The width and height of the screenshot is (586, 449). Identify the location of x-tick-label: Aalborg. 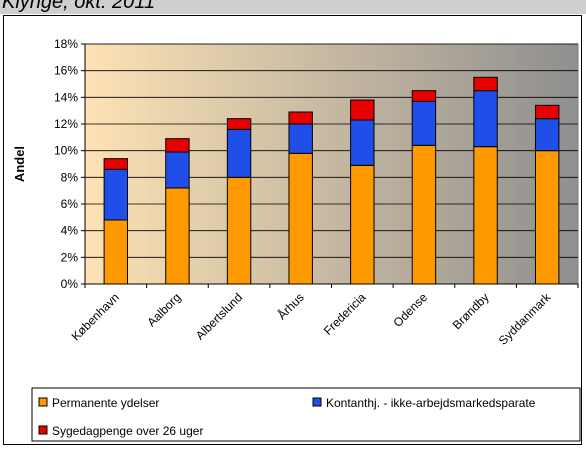
(163, 309).